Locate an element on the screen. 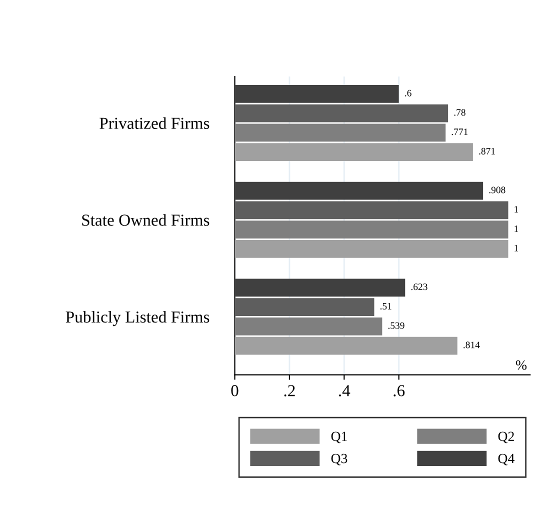 The height and width of the screenshot is (510, 536). x-tick-label: .4 is located at coordinates (344, 390).